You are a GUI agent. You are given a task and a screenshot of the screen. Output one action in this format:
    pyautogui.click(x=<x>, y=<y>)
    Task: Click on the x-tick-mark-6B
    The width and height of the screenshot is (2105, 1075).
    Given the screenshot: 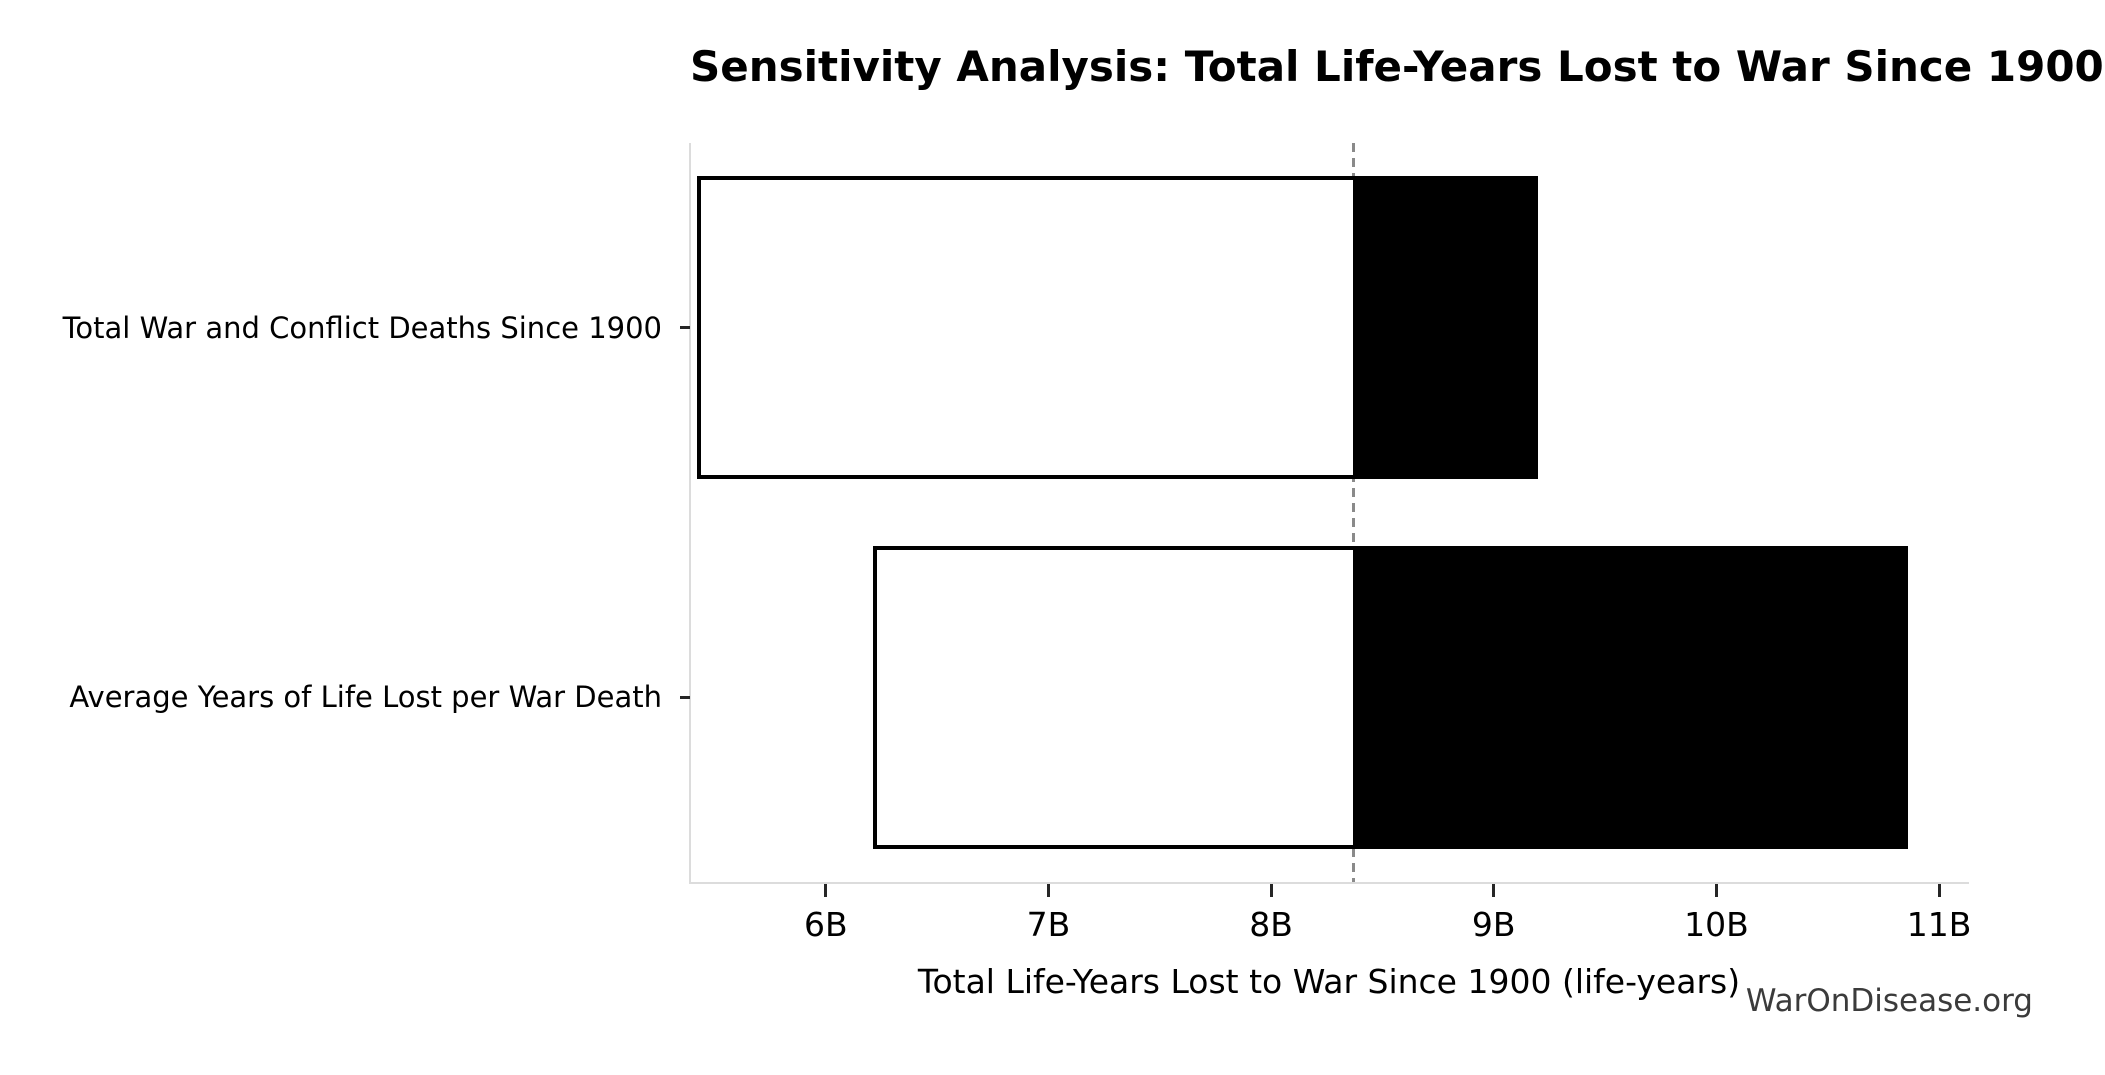 What is the action you would take?
    pyautogui.click(x=826, y=890)
    